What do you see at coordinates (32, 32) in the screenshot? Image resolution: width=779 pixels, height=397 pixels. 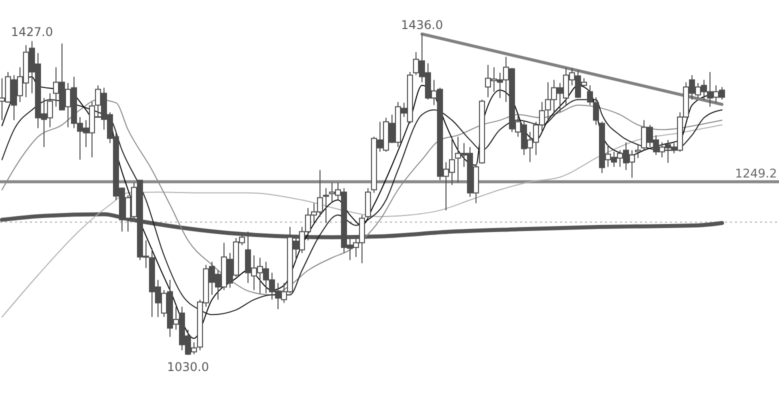 I see `annotation: 1427.0` at bounding box center [32, 32].